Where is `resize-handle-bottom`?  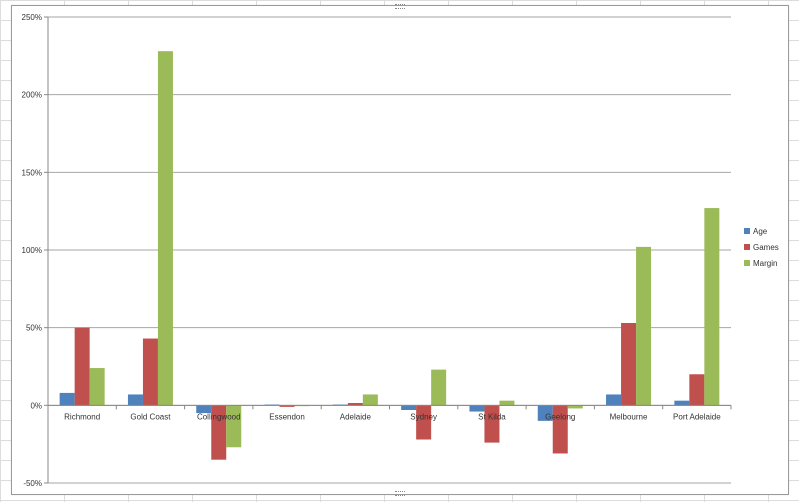 resize-handle-bottom is located at coordinates (400, 493).